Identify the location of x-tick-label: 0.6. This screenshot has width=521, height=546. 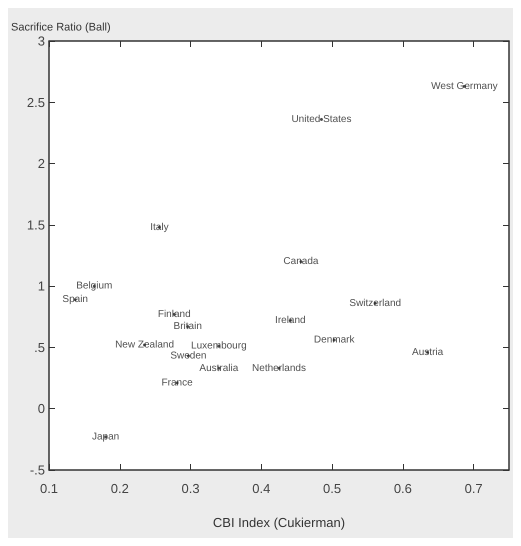
(403, 488).